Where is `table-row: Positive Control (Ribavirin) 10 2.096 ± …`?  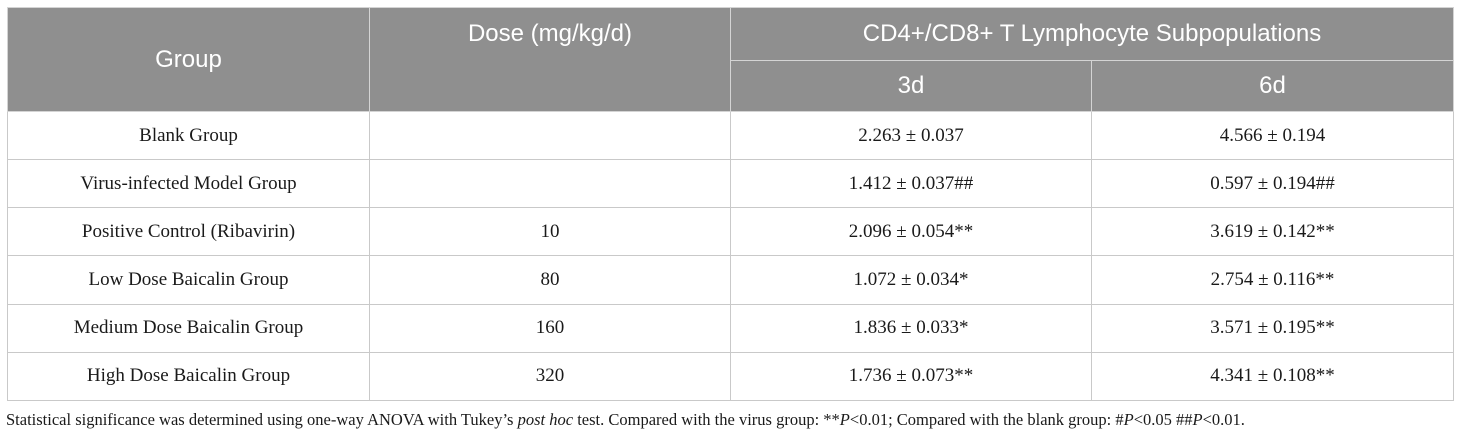 table-row: Positive Control (Ribavirin) 10 2.096 ± … is located at coordinates (730, 232).